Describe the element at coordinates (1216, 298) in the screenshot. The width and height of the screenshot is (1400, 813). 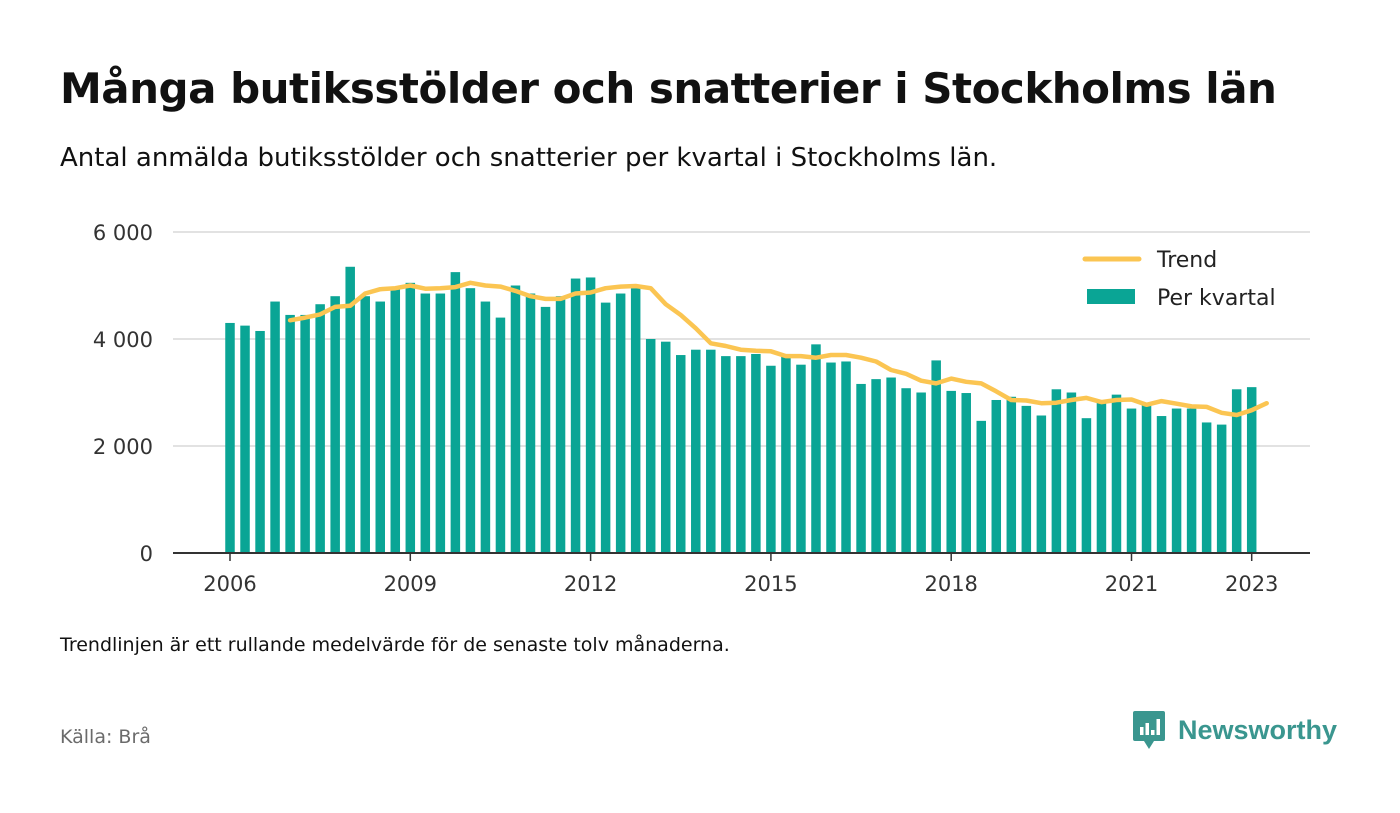
I see `legend-per-kvartal-label: Per kvartal` at that location.